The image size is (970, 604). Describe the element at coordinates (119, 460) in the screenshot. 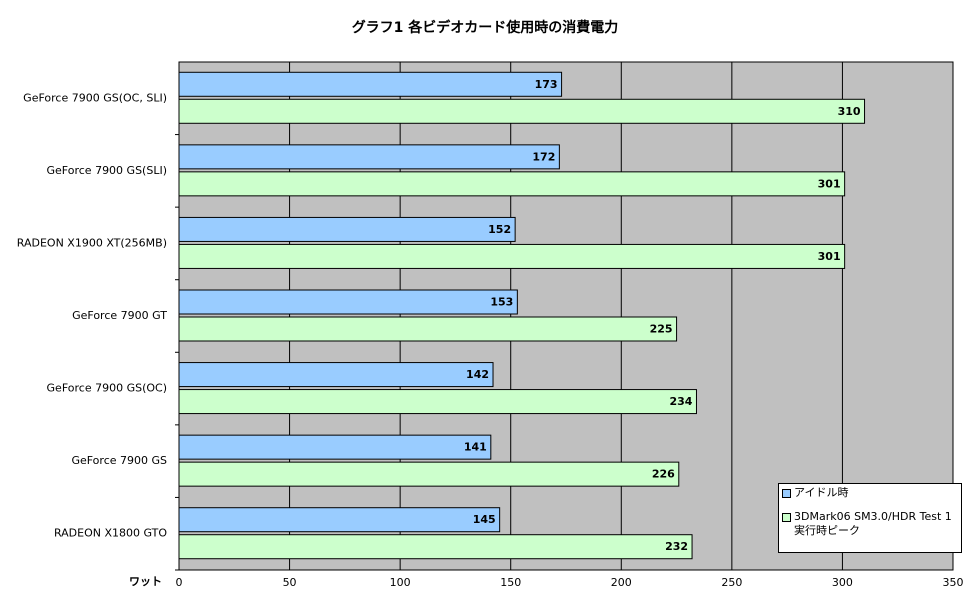

I see `y-tick-label: GeForce 7900 GS` at that location.